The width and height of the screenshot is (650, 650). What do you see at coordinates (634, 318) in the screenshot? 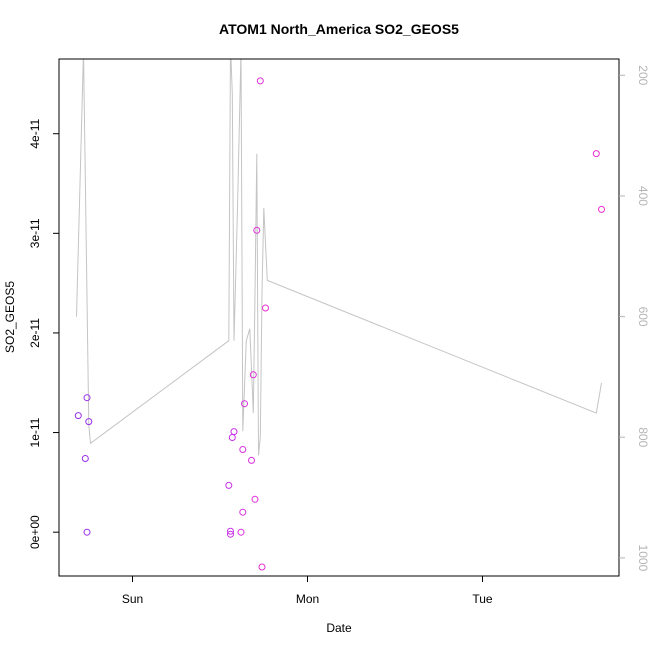
I see `y2-axis: 200 400 600 800 1000` at bounding box center [634, 318].